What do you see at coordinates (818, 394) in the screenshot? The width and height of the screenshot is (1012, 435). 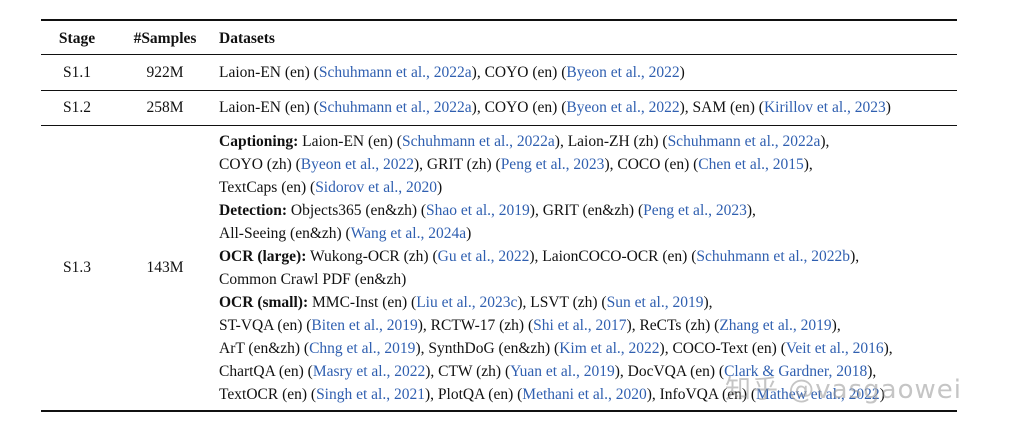 I see `citation-link: Mathew et al., 2022` at bounding box center [818, 394].